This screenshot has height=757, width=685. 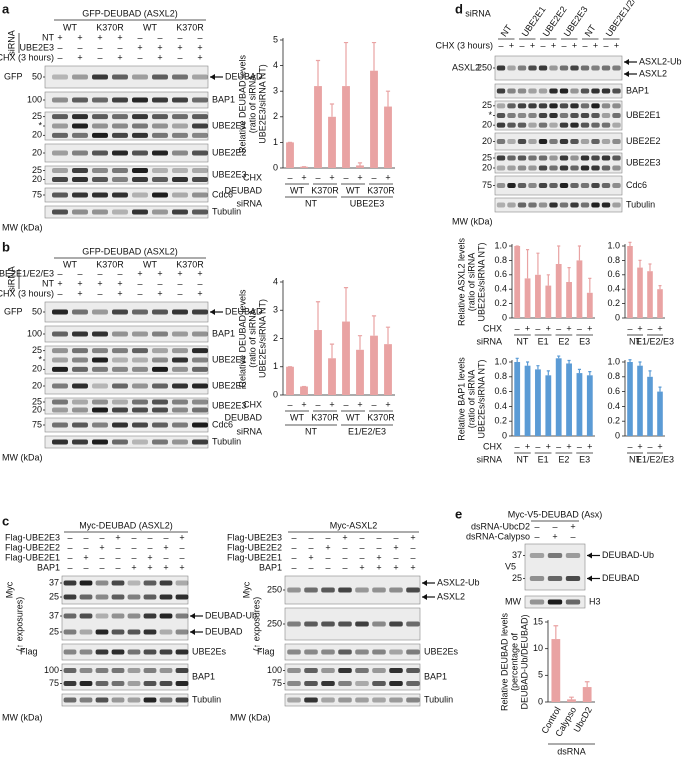 What do you see at coordinates (490, 115) in the screenshot?
I see `mw-label: *` at bounding box center [490, 115].